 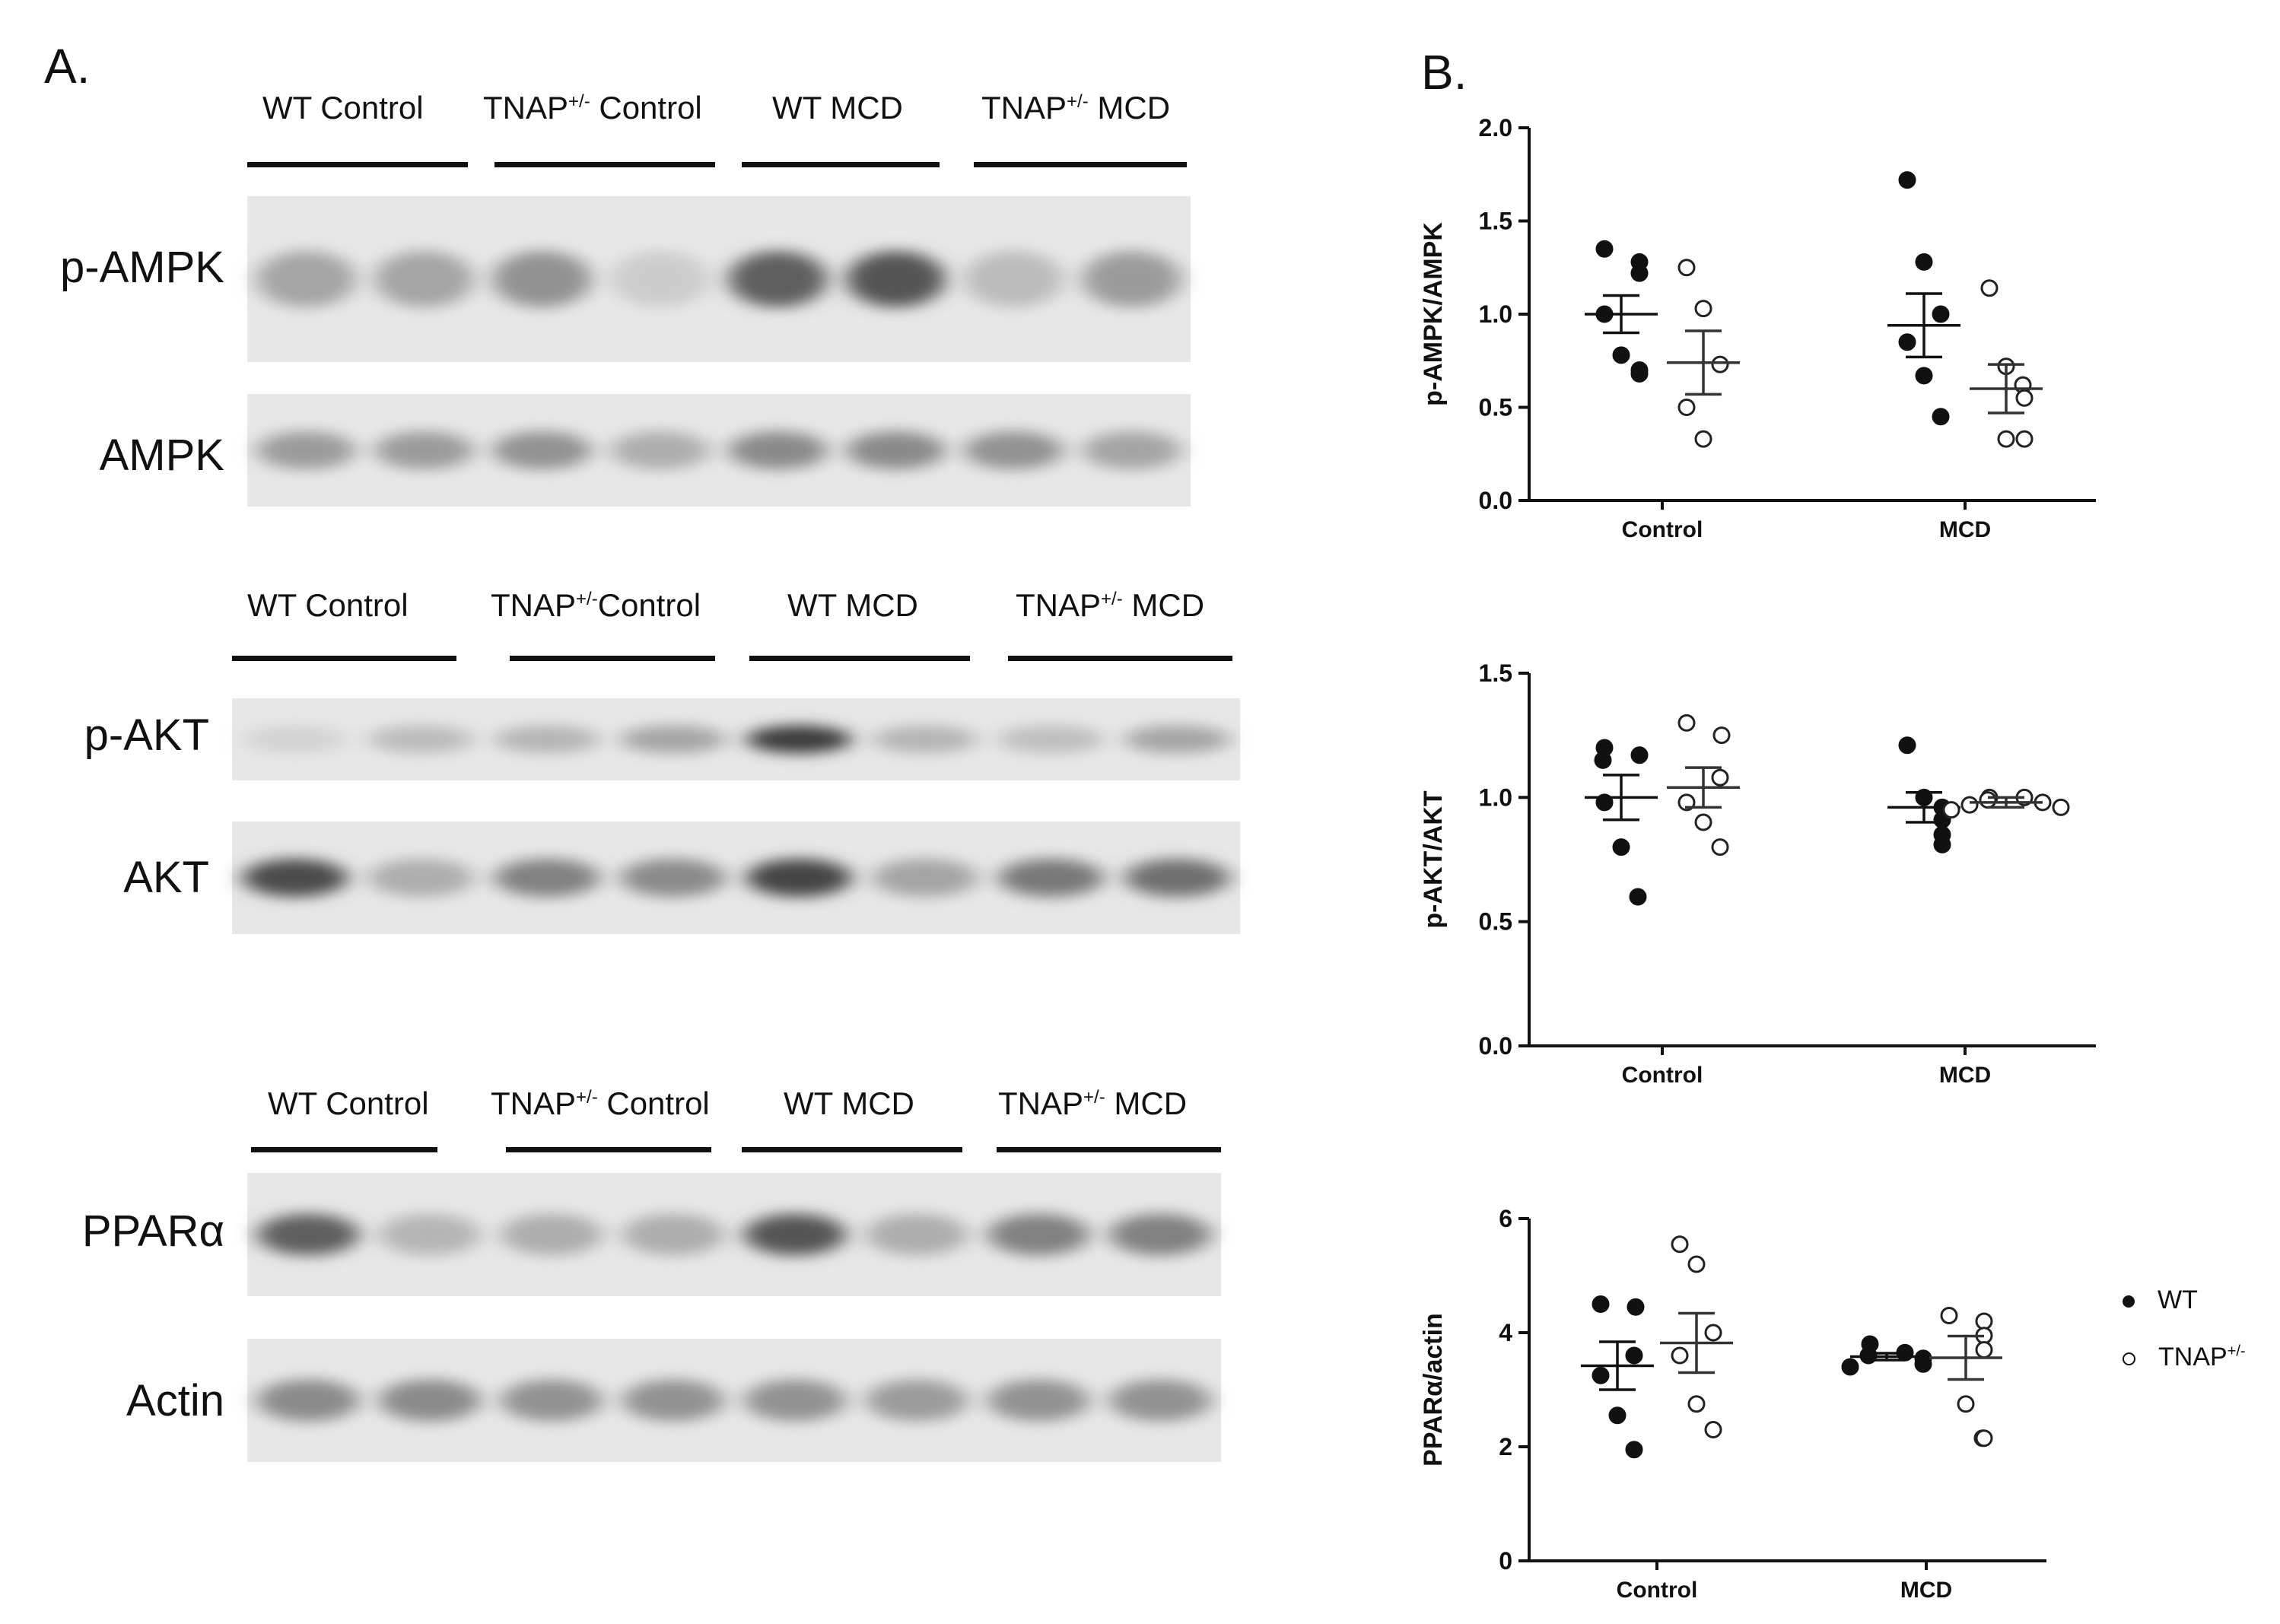 I want to click on y-tick-label: 0, so click(x=1505, y=1561).